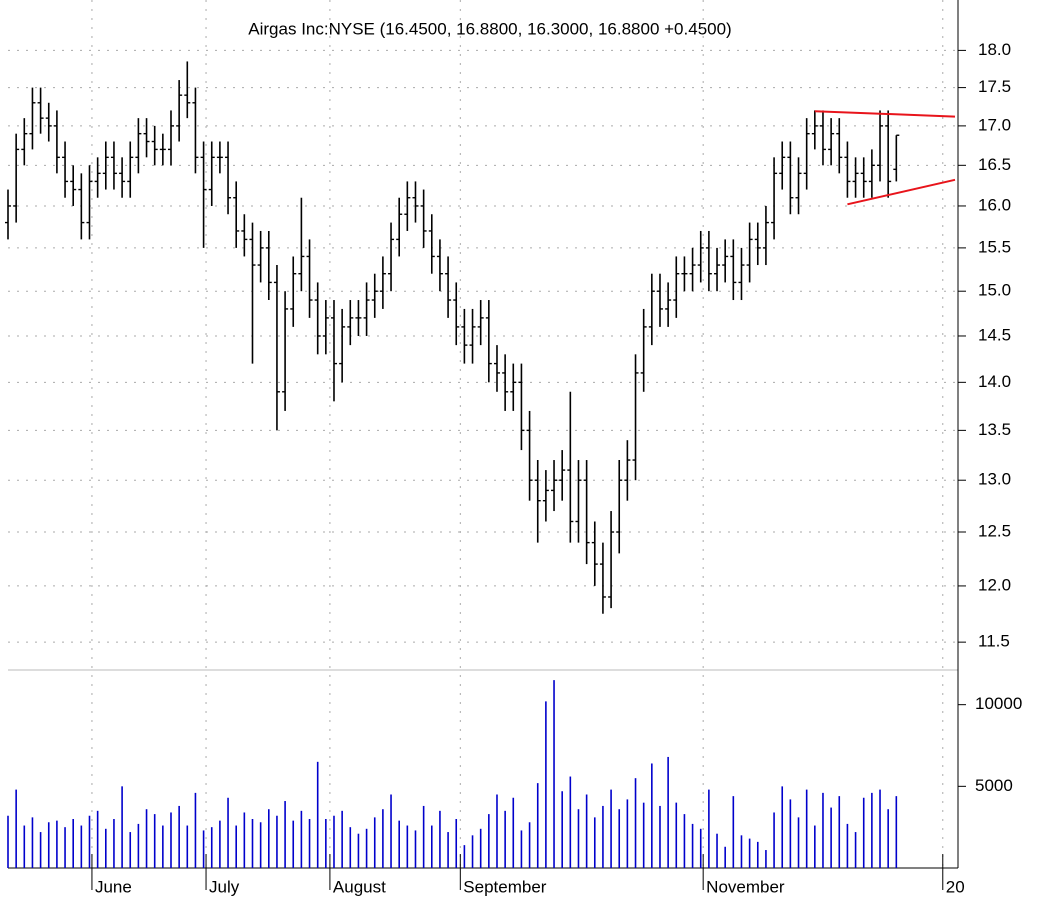  What do you see at coordinates (998, 703) in the screenshot?
I see `volume-tick-label: 10000` at bounding box center [998, 703].